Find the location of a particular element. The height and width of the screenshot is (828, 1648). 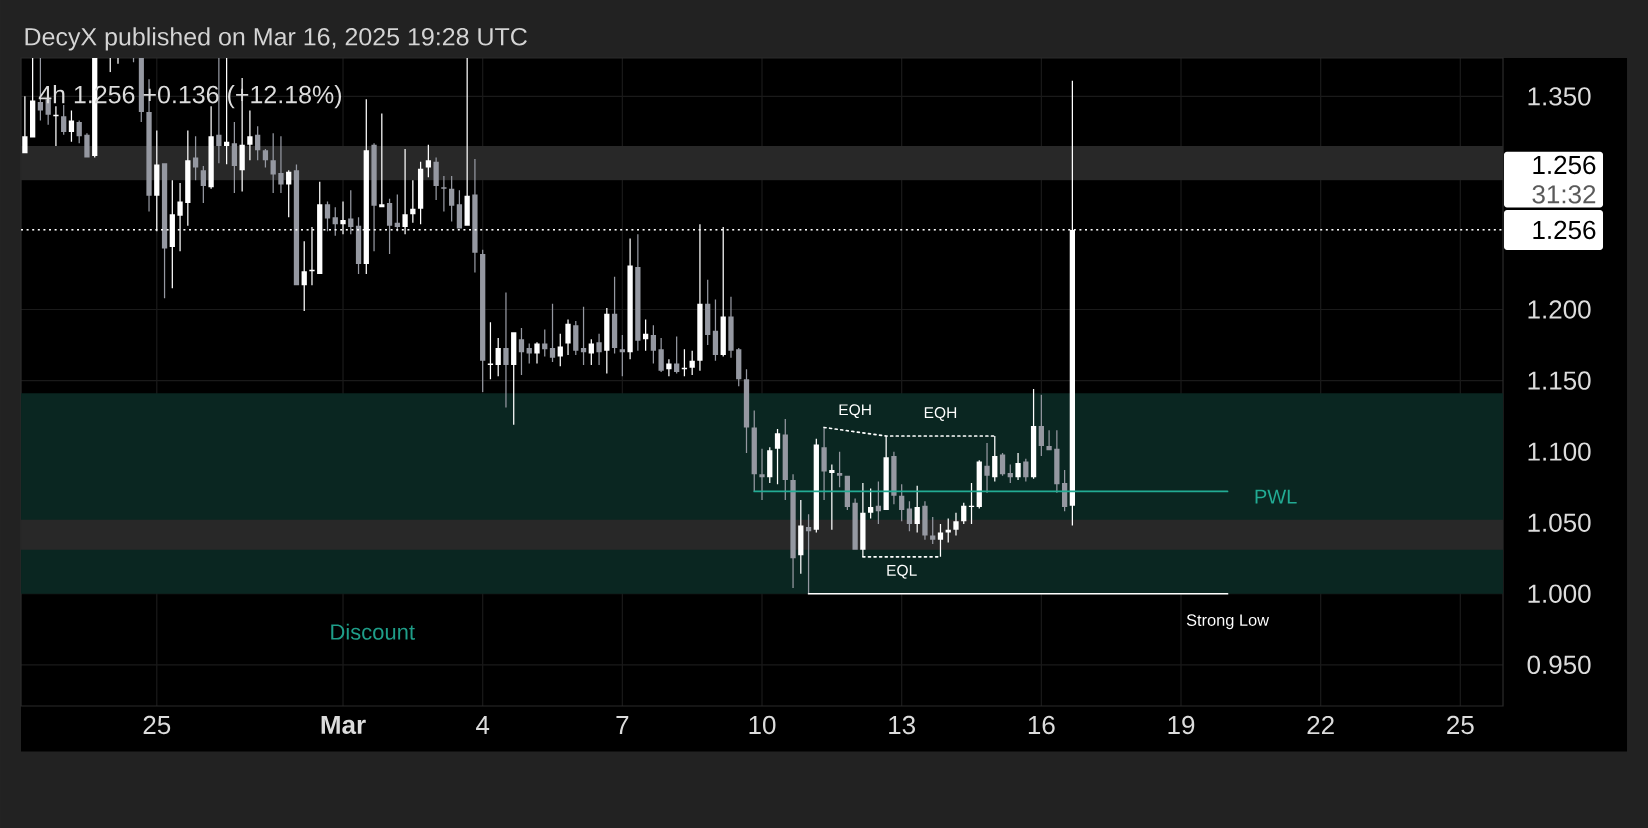

y-tick-label: 1.100 is located at coordinates (1559, 451).